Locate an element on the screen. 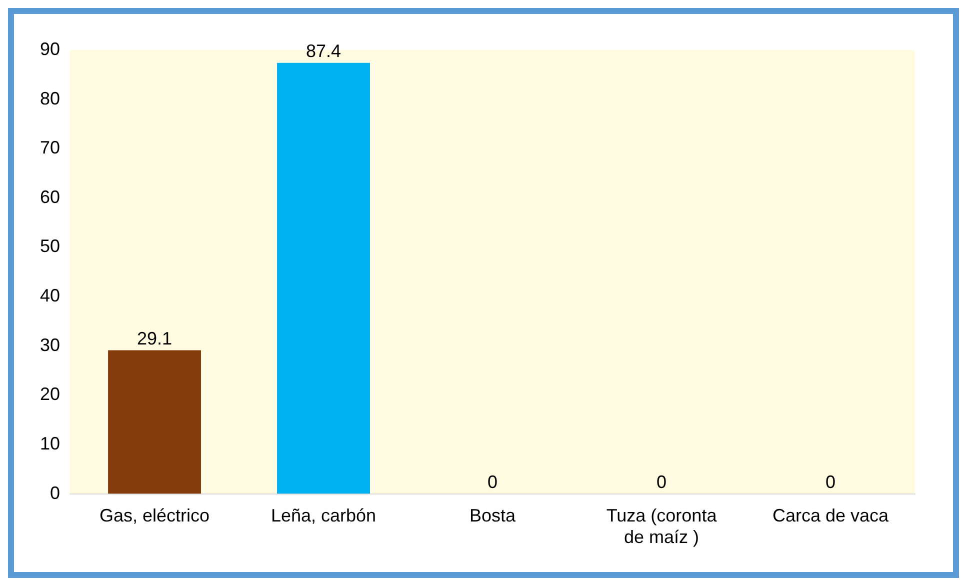  y-tick-label: 0 is located at coordinates (55, 492).